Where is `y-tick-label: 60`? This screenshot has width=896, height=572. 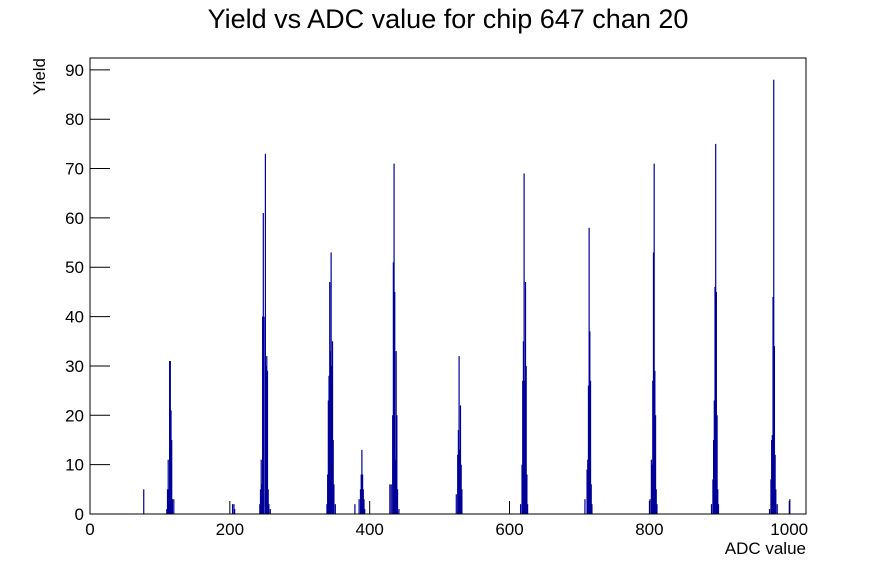 y-tick-label: 60 is located at coordinates (74, 218).